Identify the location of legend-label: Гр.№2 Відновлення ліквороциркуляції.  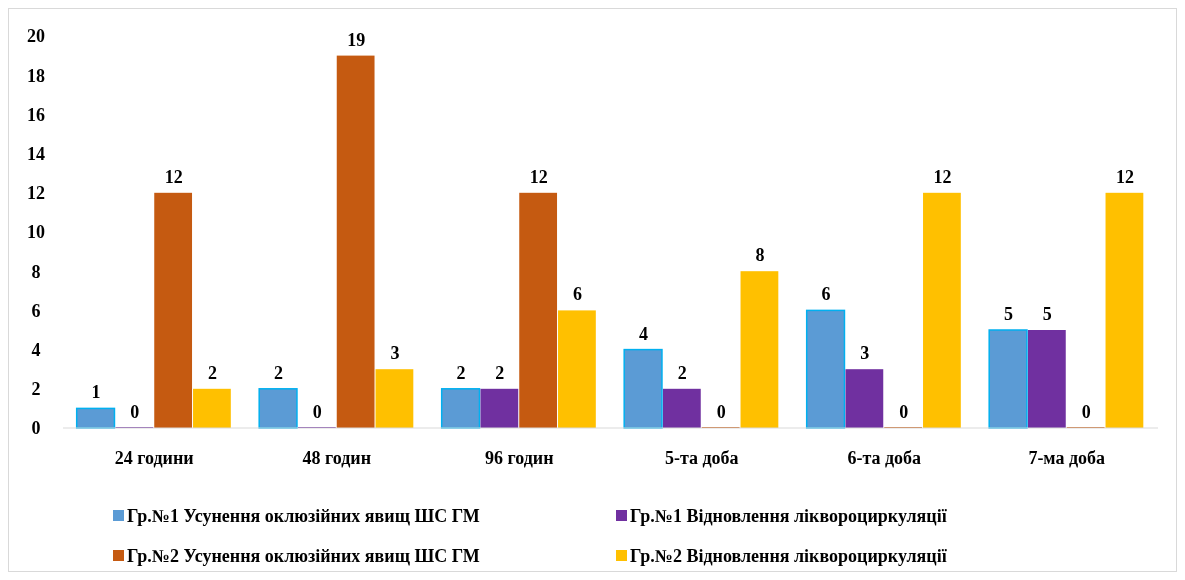
(789, 556).